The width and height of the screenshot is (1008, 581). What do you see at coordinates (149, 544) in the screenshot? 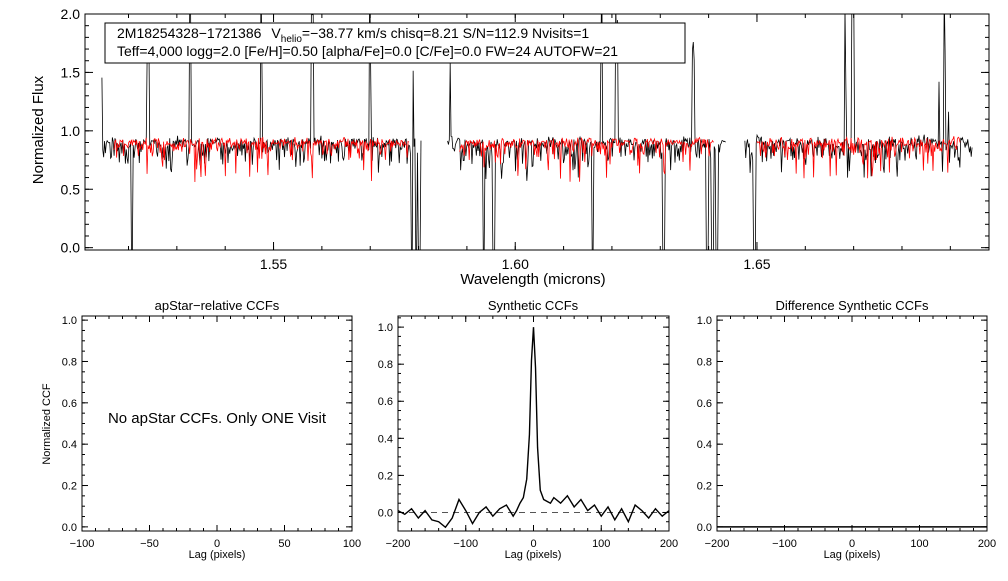
I see `x-tick-label: −50` at bounding box center [149, 544].